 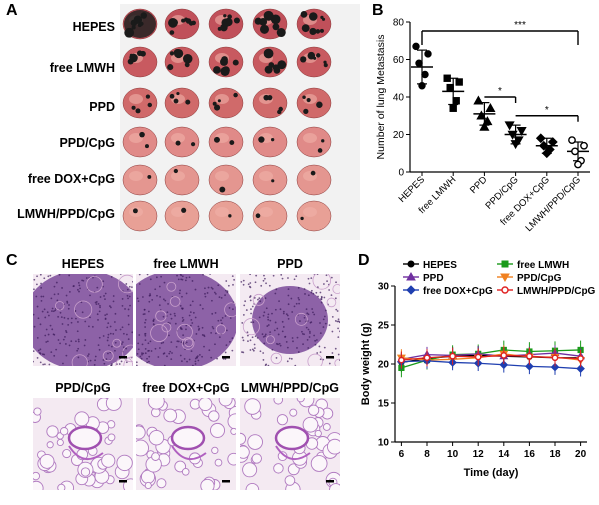 I want to click on panel-b-letter: B, so click(x=378, y=10).